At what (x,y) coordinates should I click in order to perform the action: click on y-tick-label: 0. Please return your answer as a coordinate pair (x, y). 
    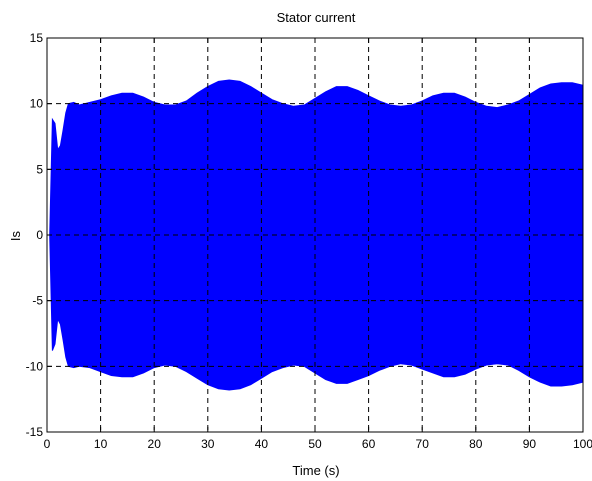
    Looking at the image, I should click on (39, 235).